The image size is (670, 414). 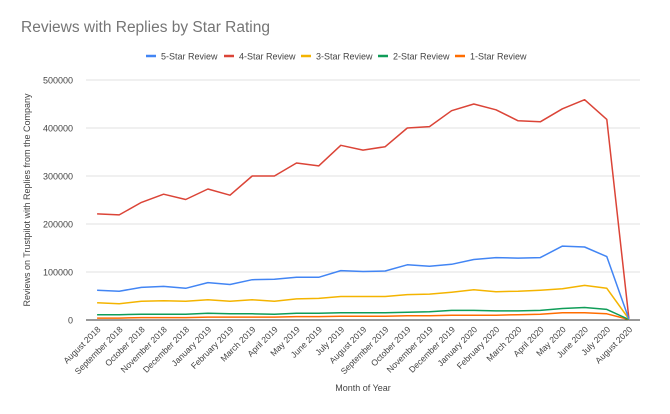 I want to click on x-axis-label: Month of Year, so click(x=363, y=388).